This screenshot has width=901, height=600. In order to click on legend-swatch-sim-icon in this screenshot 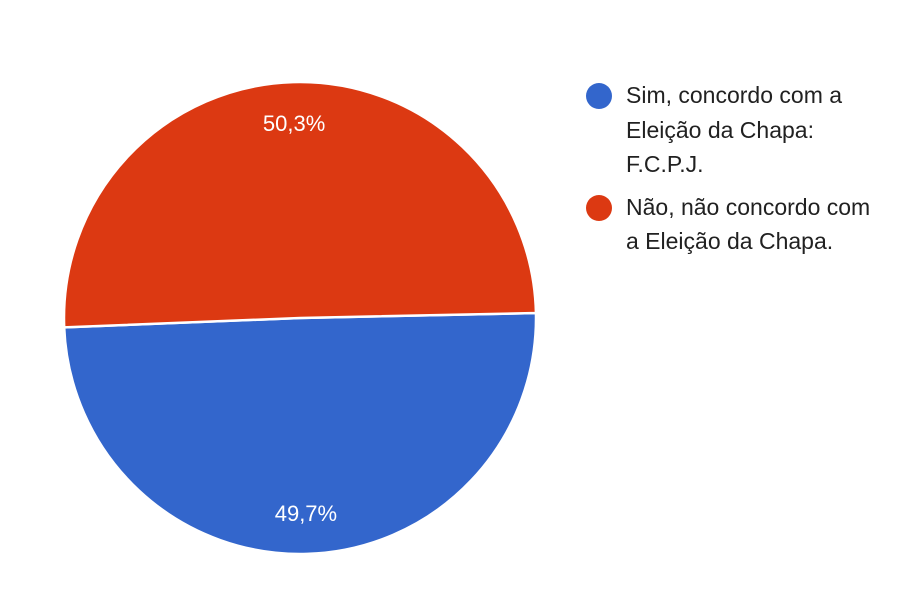, I will do `click(599, 96)`.